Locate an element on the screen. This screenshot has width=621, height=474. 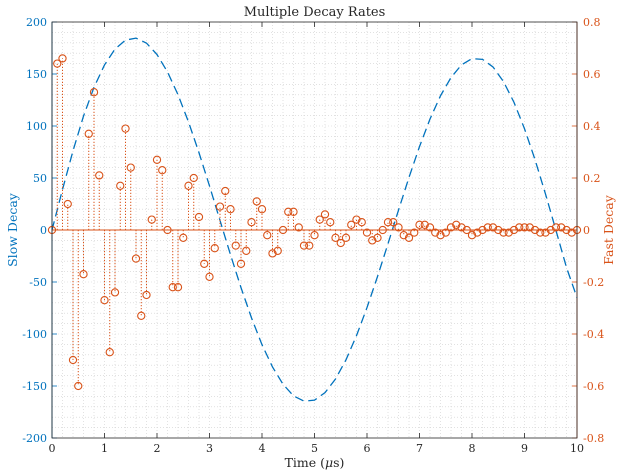
left-y-tick-label: 200 is located at coordinates (36, 22).